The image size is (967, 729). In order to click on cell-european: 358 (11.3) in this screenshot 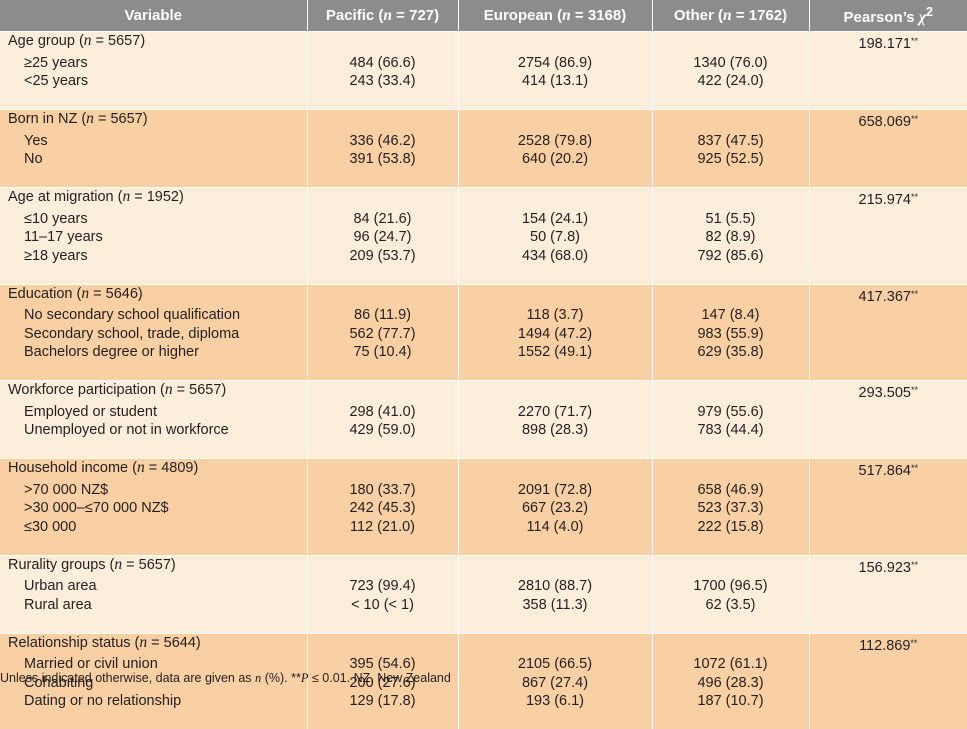, I will do `click(555, 605)`.